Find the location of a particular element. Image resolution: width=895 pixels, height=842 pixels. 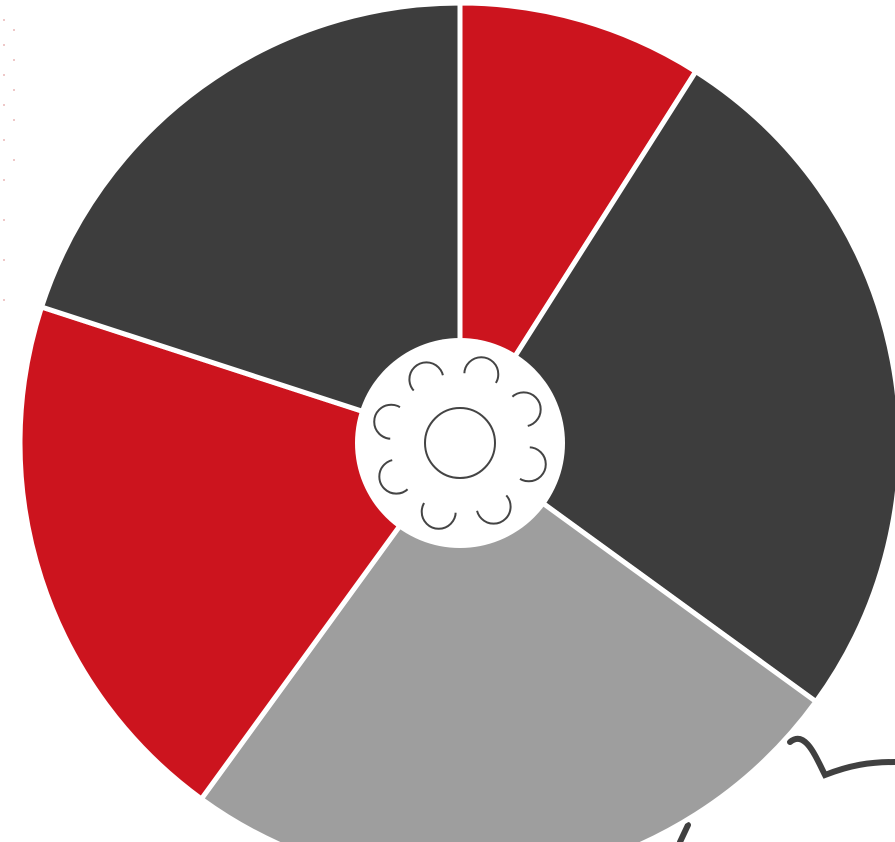

cloud-outline is located at coordinates (786, 789).